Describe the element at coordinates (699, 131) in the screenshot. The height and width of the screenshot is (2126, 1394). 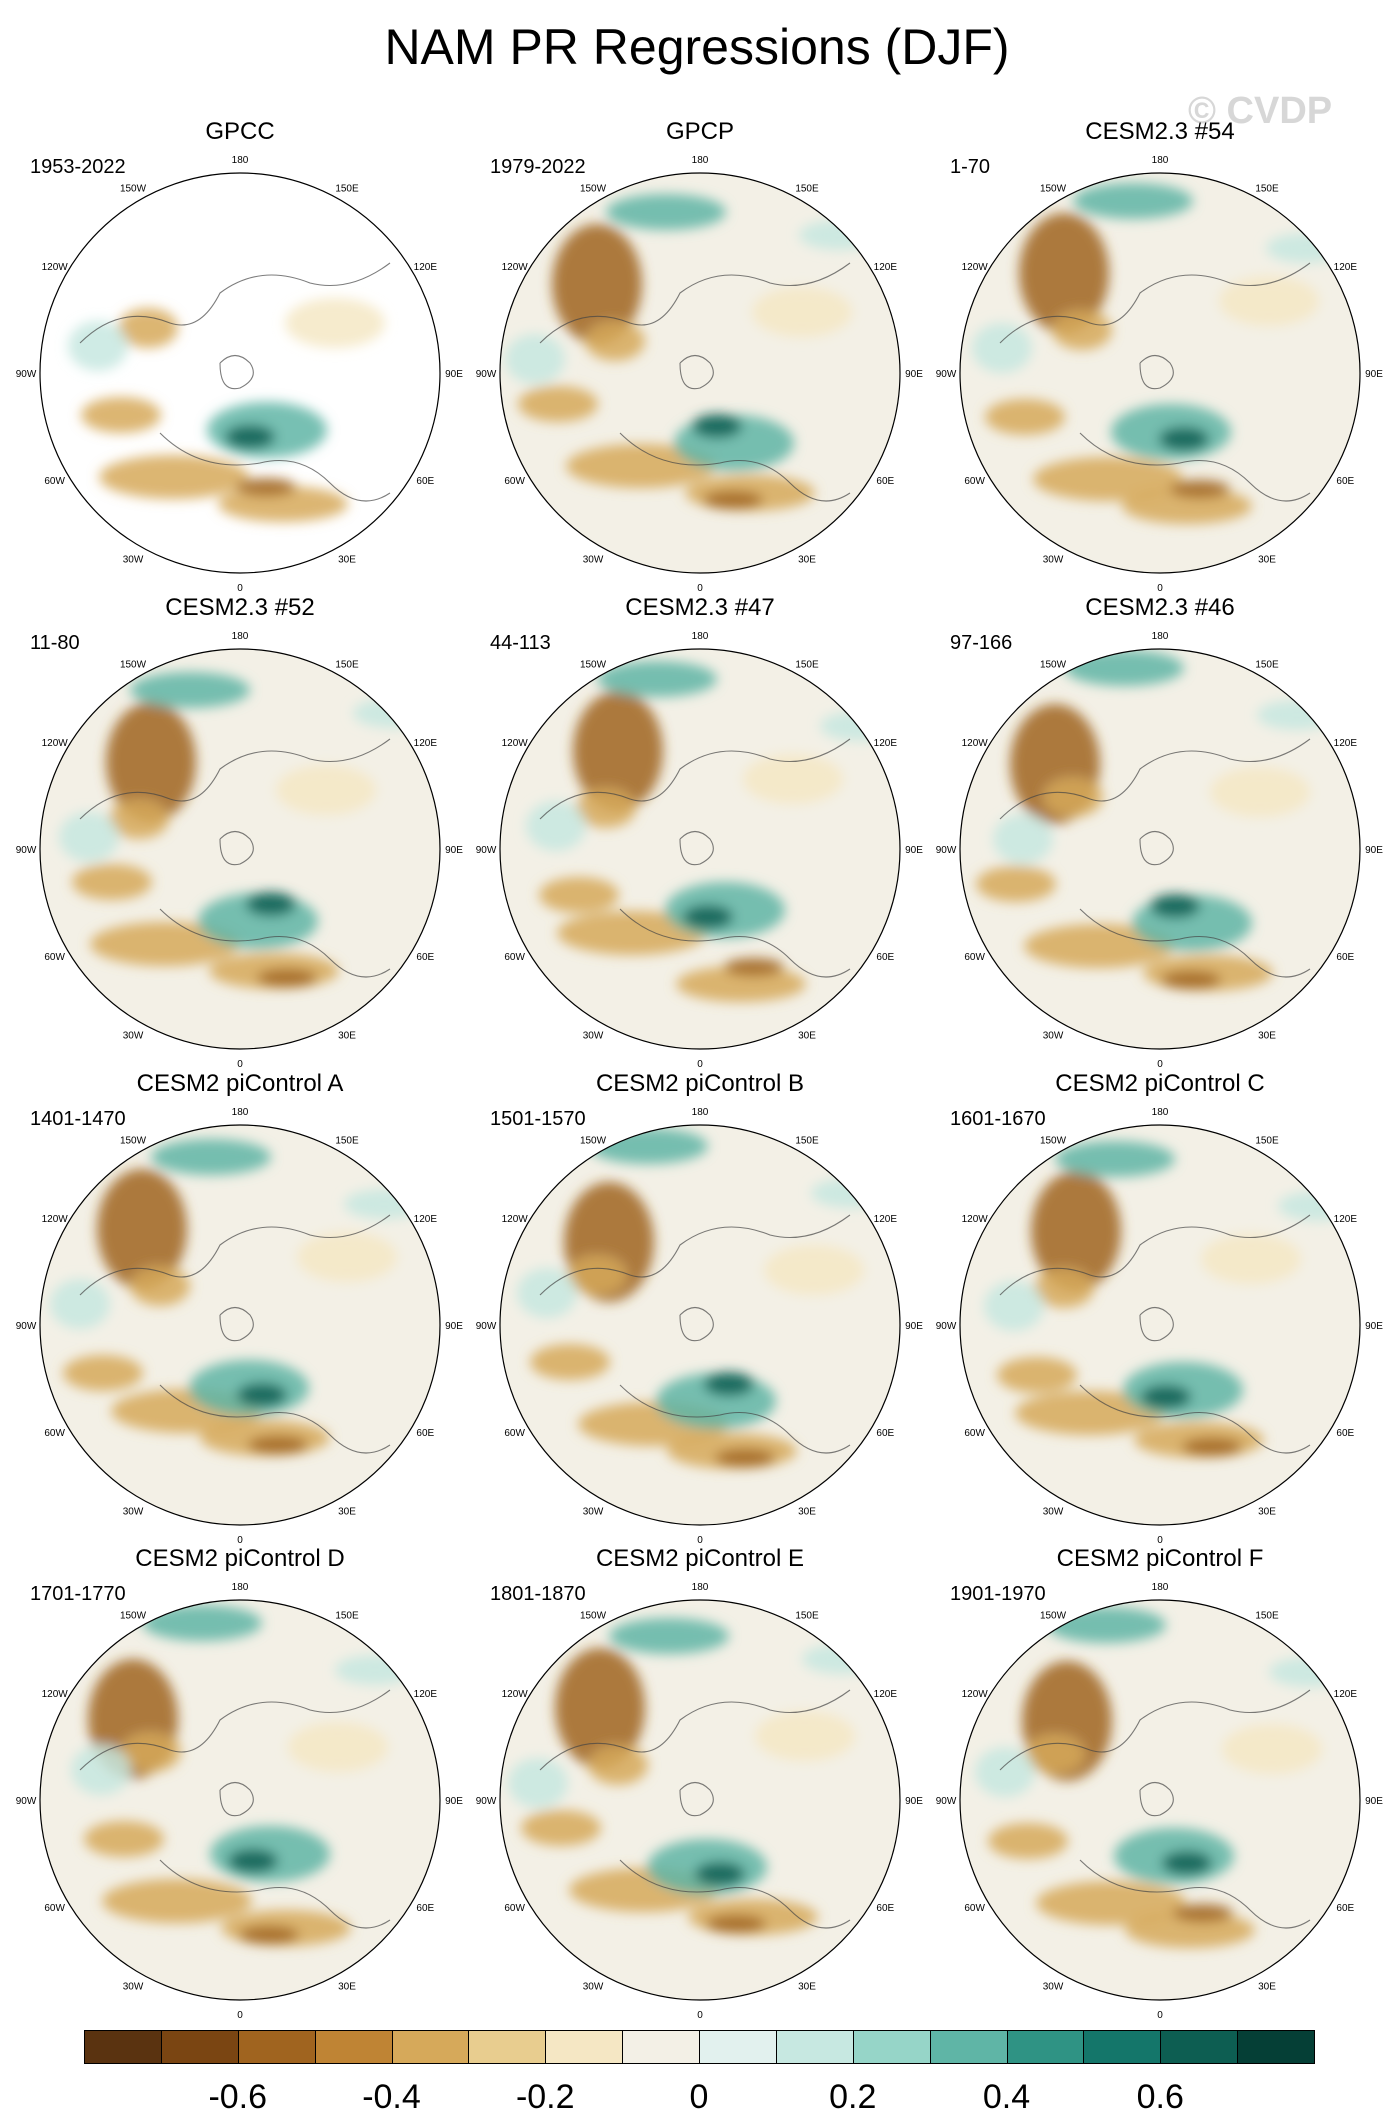
I see `panel-title: GPCP` at that location.